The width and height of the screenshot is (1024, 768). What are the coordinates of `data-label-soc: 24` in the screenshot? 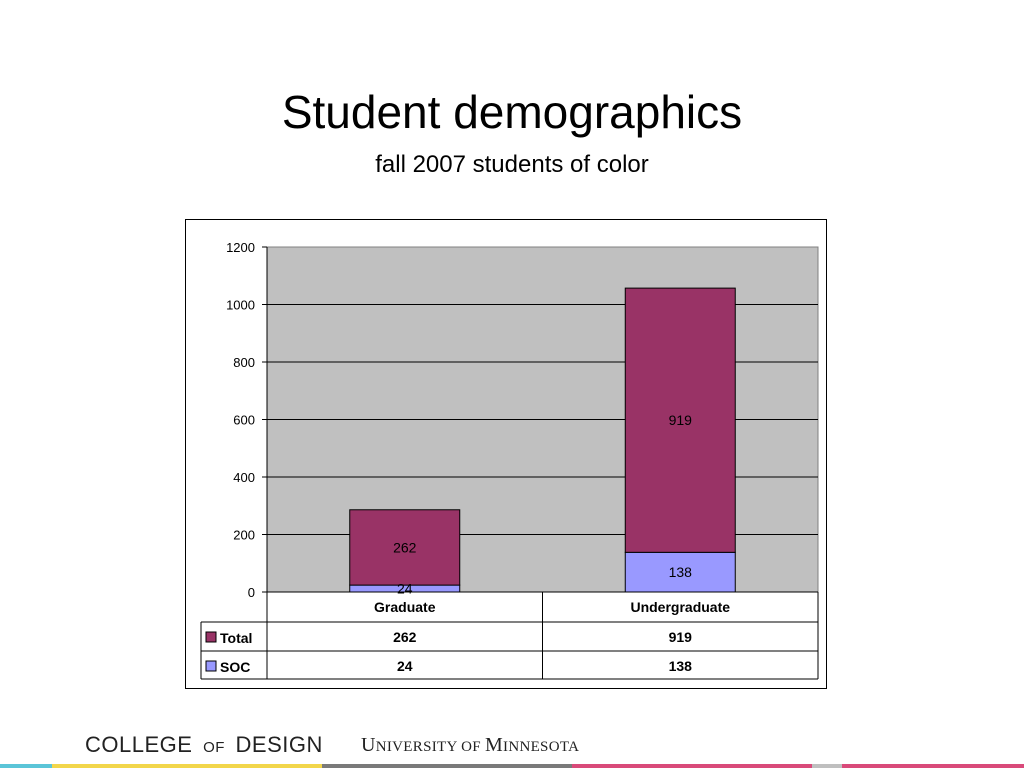 It's located at (405, 589).